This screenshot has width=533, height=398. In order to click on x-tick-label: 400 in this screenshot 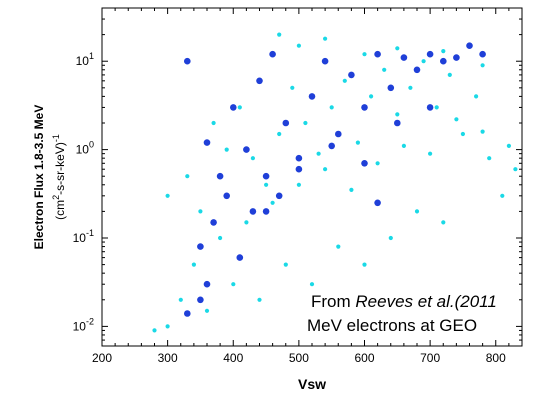, I will do `click(233, 358)`.